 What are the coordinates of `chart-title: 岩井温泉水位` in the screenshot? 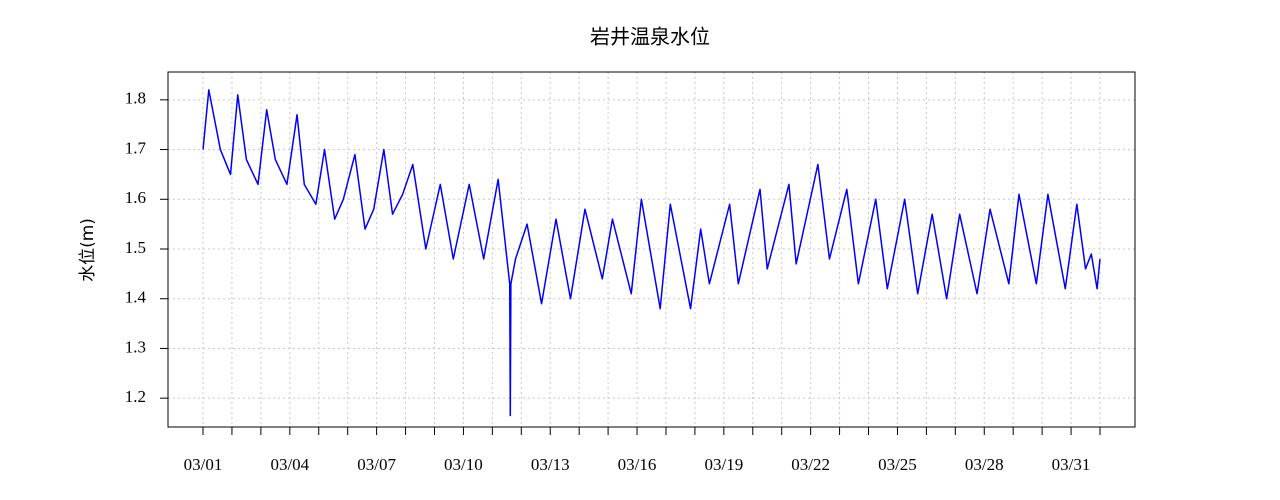 It's located at (650, 37).